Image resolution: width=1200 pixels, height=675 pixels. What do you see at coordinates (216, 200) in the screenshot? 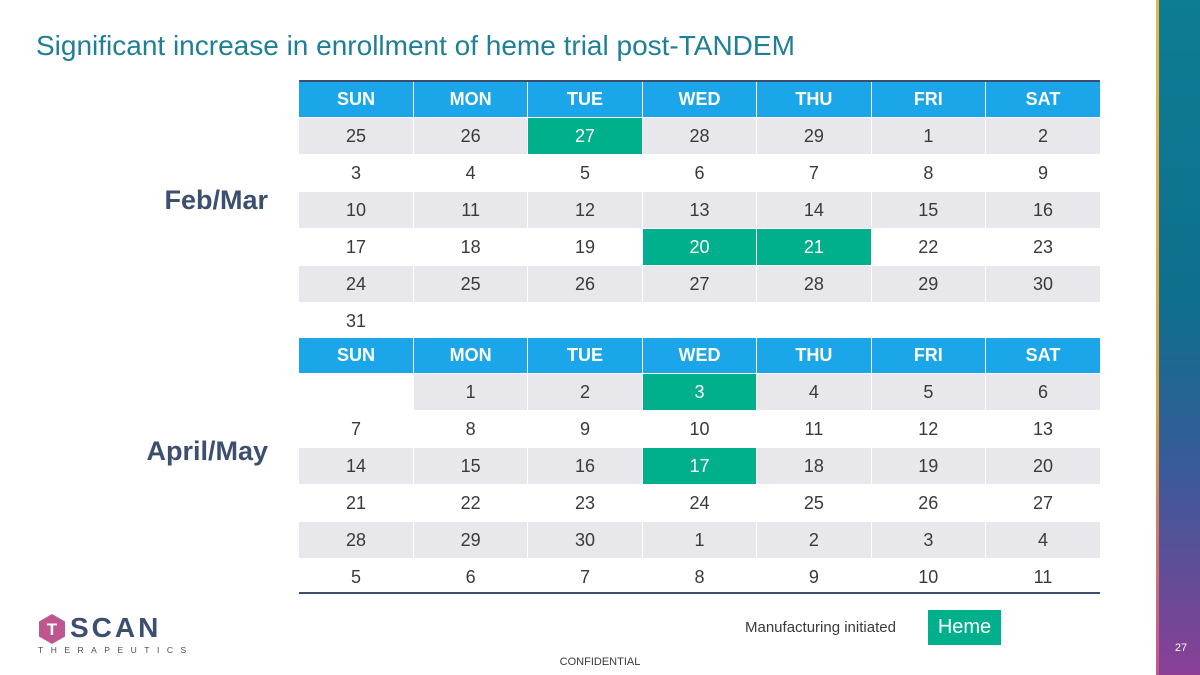
I see `month-label-feb-mar: Feb/Mar` at bounding box center [216, 200].